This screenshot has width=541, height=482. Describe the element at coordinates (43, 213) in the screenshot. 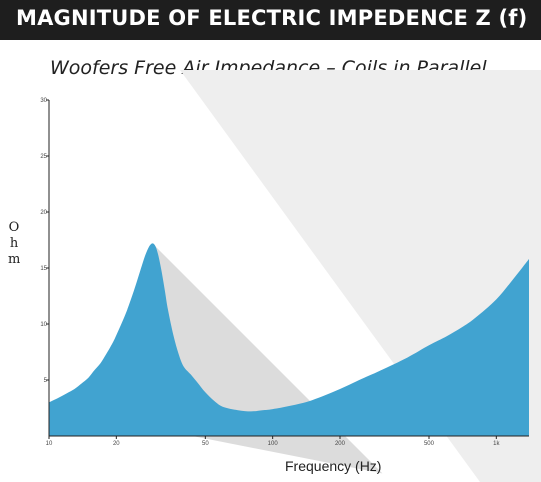

I see `y-tick-label: 20` at that location.